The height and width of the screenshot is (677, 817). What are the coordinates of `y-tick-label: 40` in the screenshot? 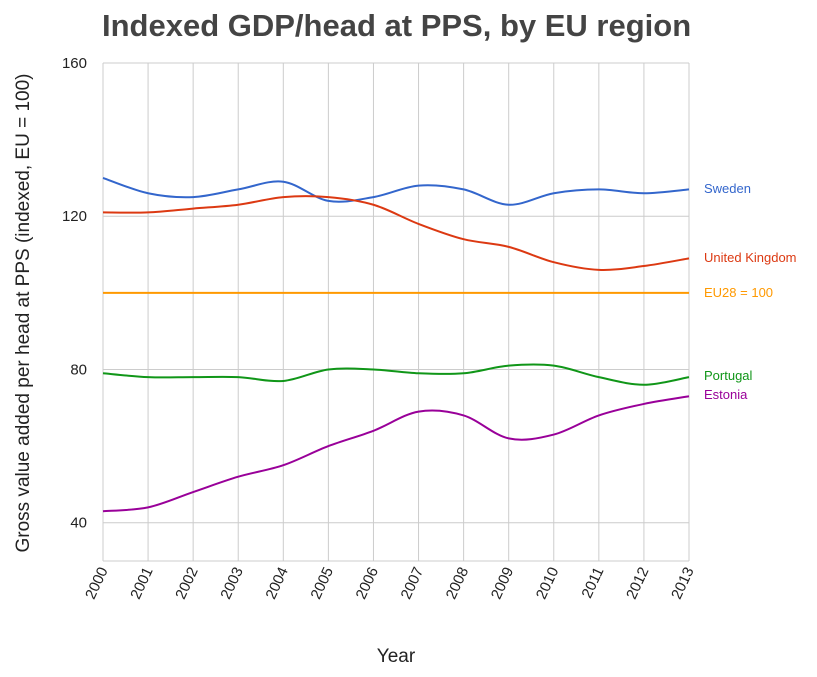 It's located at (78, 523).